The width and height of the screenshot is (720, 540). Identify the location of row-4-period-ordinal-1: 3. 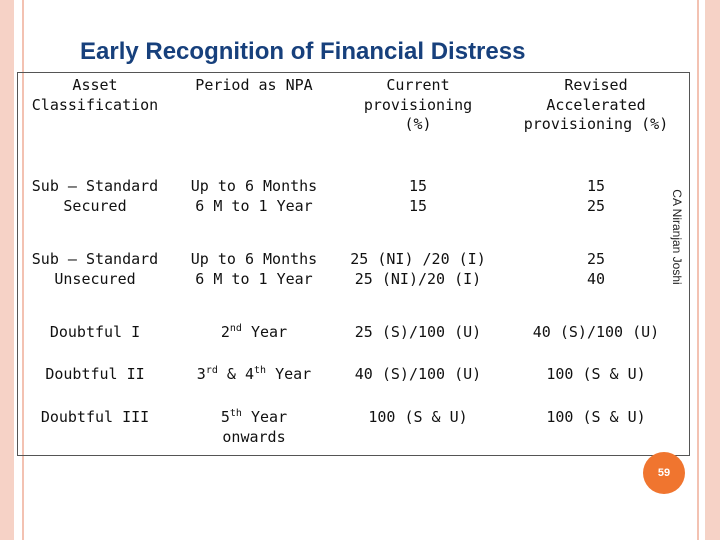
(201, 374).